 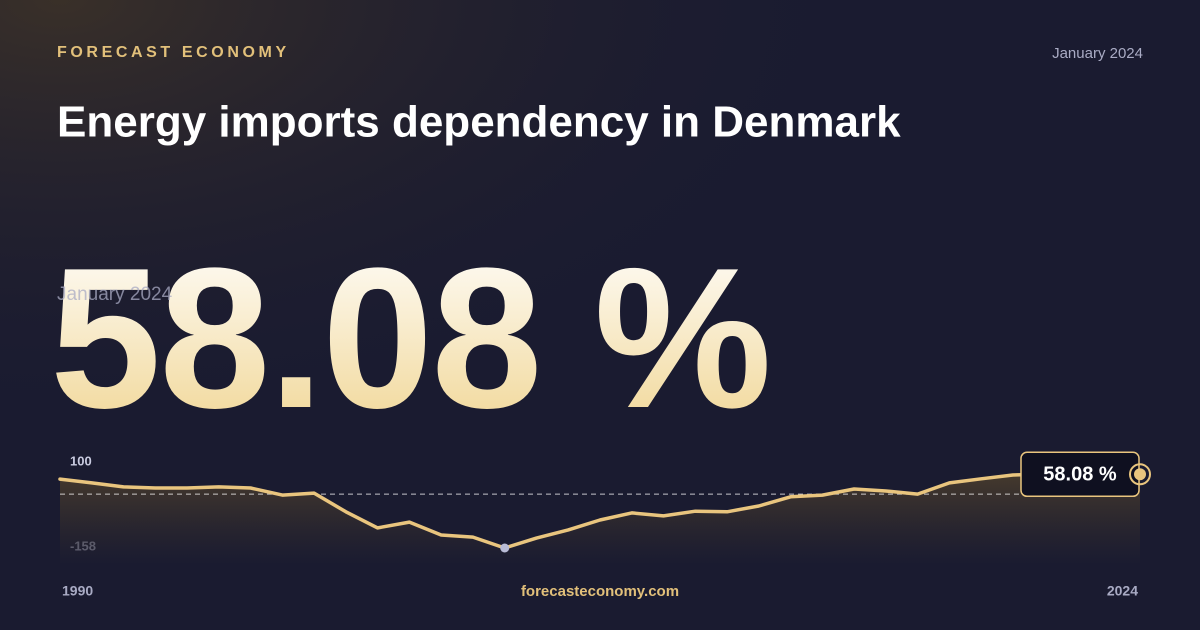 What do you see at coordinates (505, 548) in the screenshot?
I see `min-point` at bounding box center [505, 548].